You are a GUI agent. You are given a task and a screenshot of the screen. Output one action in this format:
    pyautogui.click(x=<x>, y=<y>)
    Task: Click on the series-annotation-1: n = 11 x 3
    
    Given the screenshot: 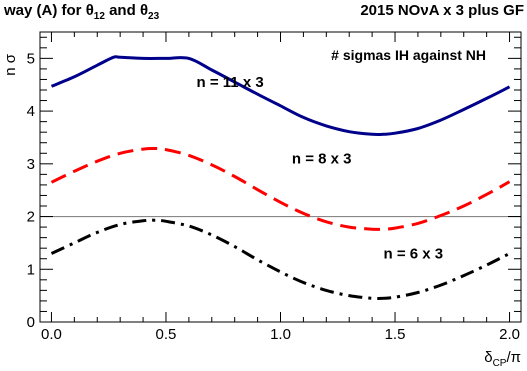 What is the action you would take?
    pyautogui.click(x=230, y=82)
    